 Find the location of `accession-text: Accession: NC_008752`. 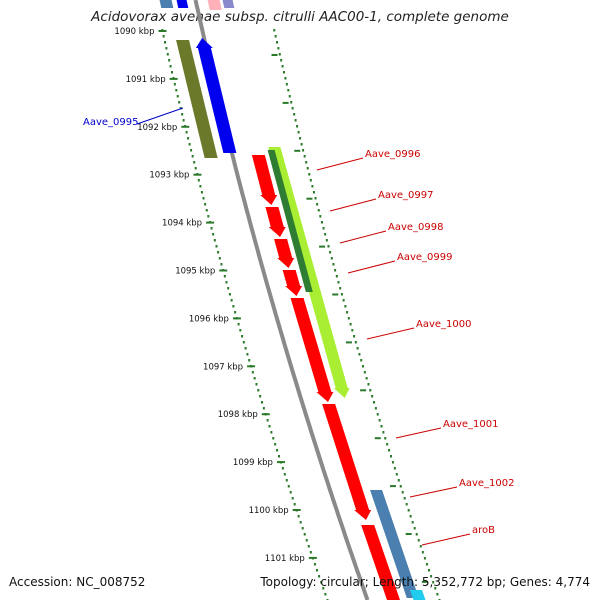

accession-text: Accession: NC_008752 is located at coordinates (77, 582).